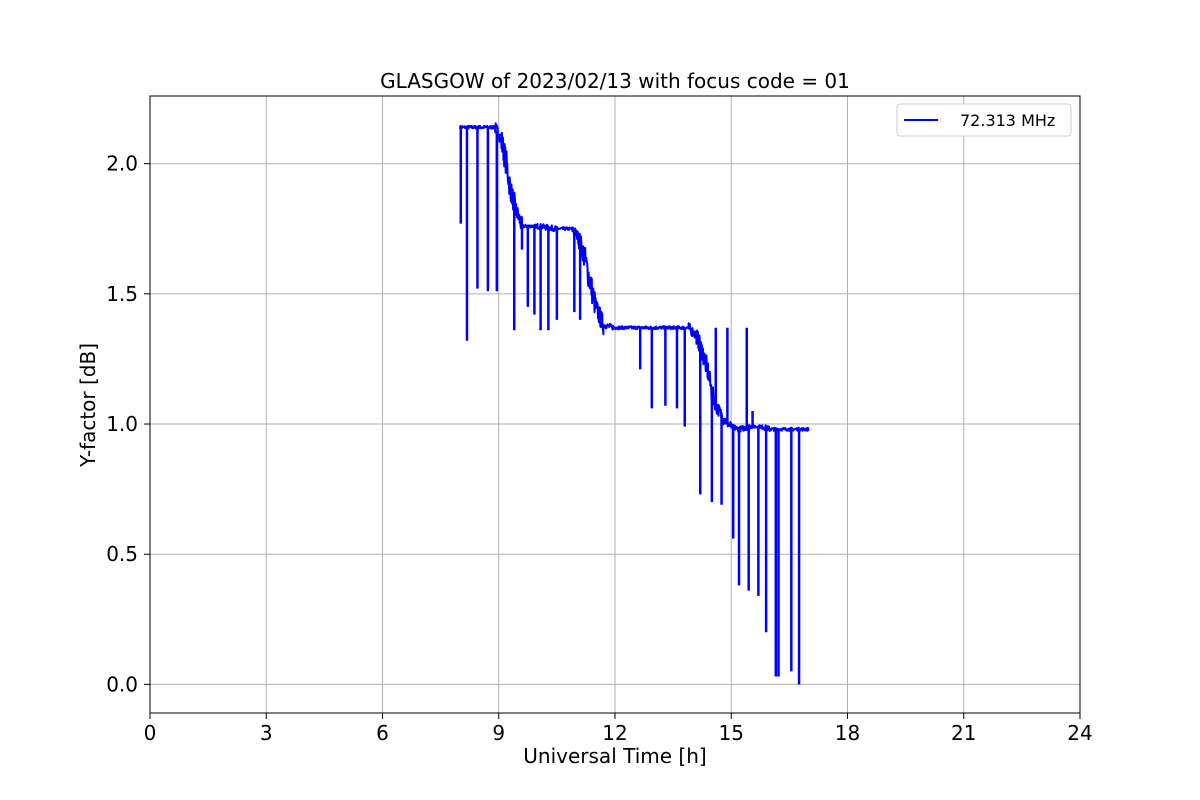 The height and width of the screenshot is (800, 1200). What do you see at coordinates (122, 684) in the screenshot?
I see `y-tick-label: 0.0` at bounding box center [122, 684].